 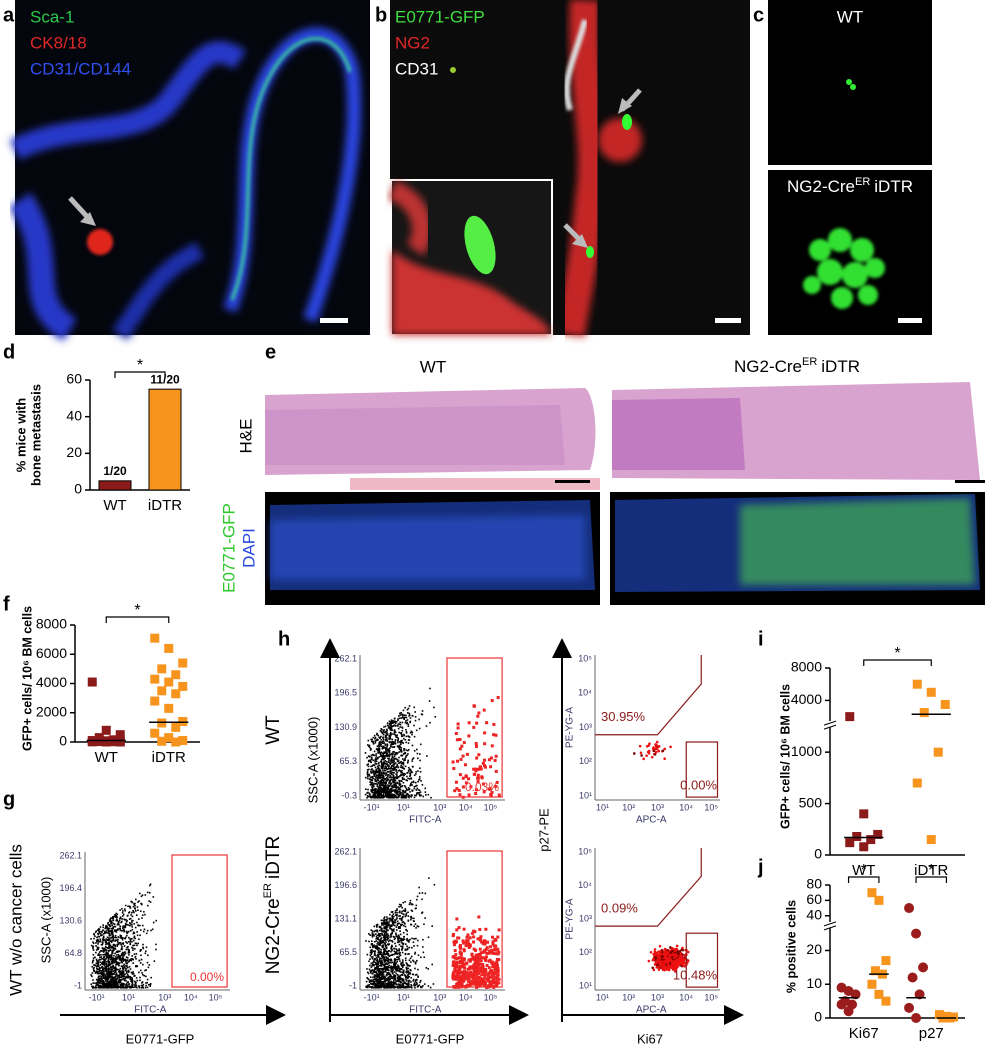 What do you see at coordinates (348, 952) in the screenshot?
I see `y-tick-label: 65.5` at bounding box center [348, 952].